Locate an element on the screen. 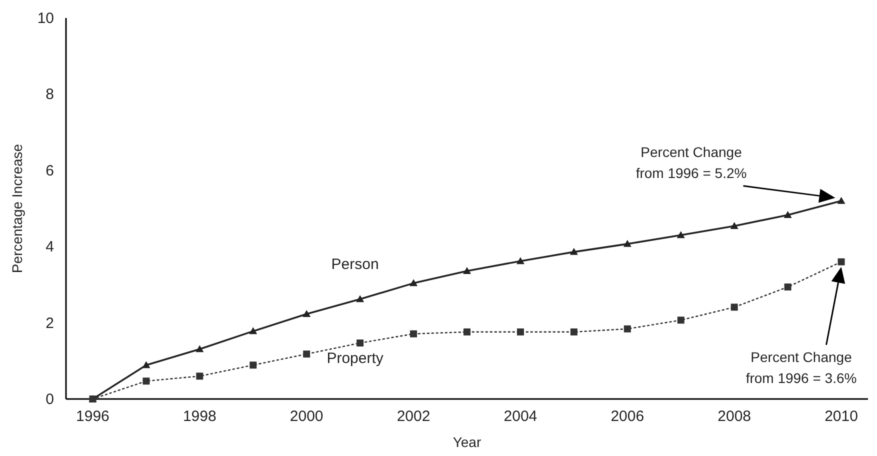 This screenshot has height=456, width=877. y-tick-label: 2 is located at coordinates (50, 323).